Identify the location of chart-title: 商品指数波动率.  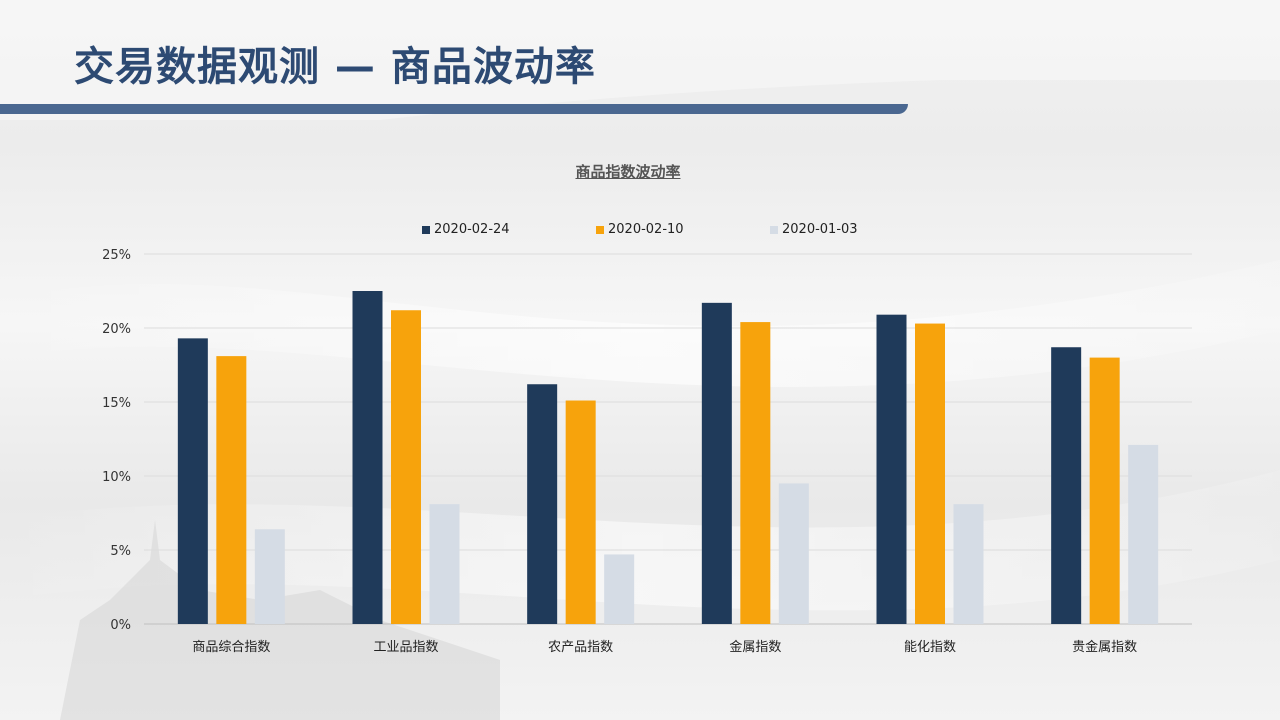
(628, 172).